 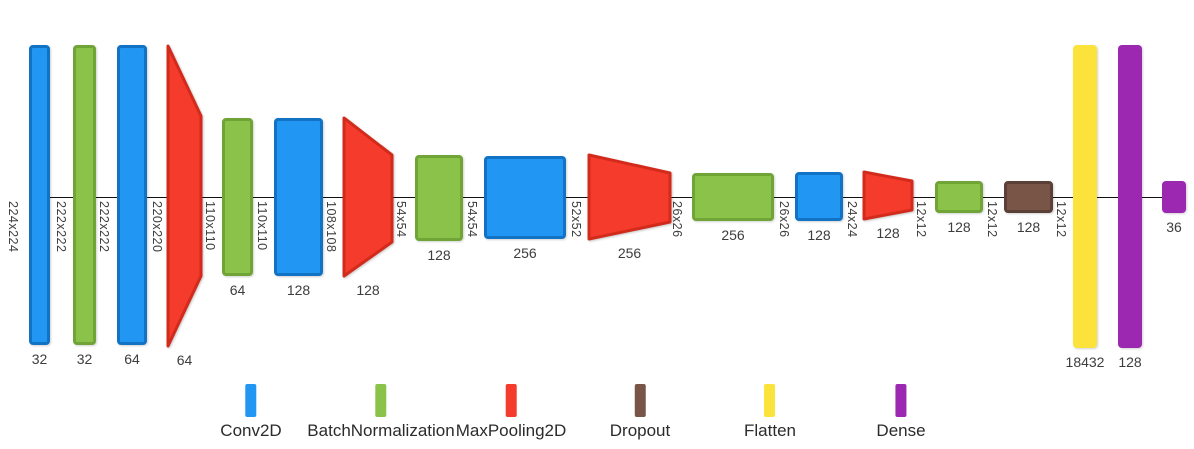 I want to click on layer-15-flatten-shape, so click(x=1085, y=196).